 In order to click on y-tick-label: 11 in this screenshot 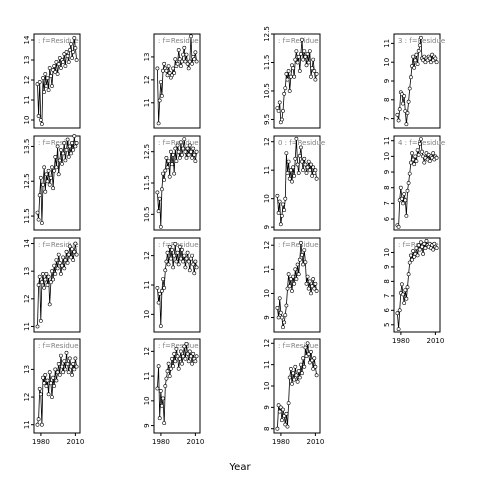, I will do `click(147, 285)`.